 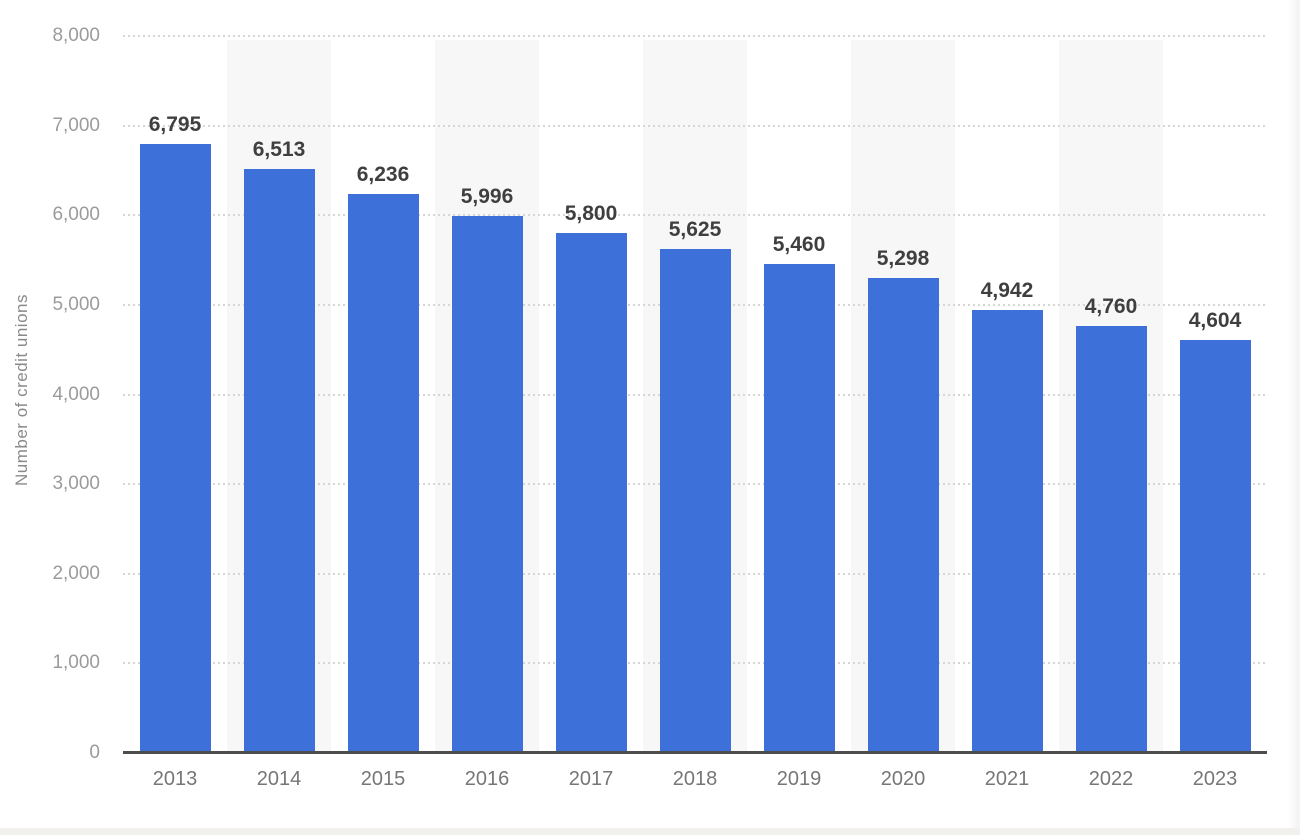 What do you see at coordinates (487, 779) in the screenshot?
I see `x-tick-label: 2016` at bounding box center [487, 779].